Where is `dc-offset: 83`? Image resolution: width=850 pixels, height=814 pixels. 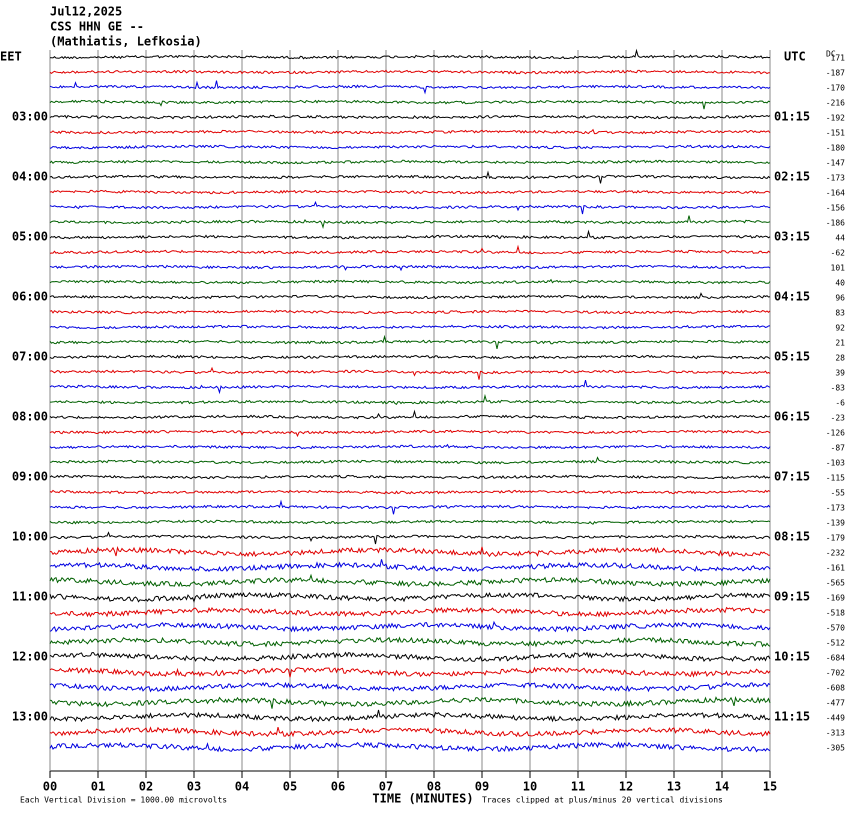
dc-offset: 83 is located at coordinates (840, 313).